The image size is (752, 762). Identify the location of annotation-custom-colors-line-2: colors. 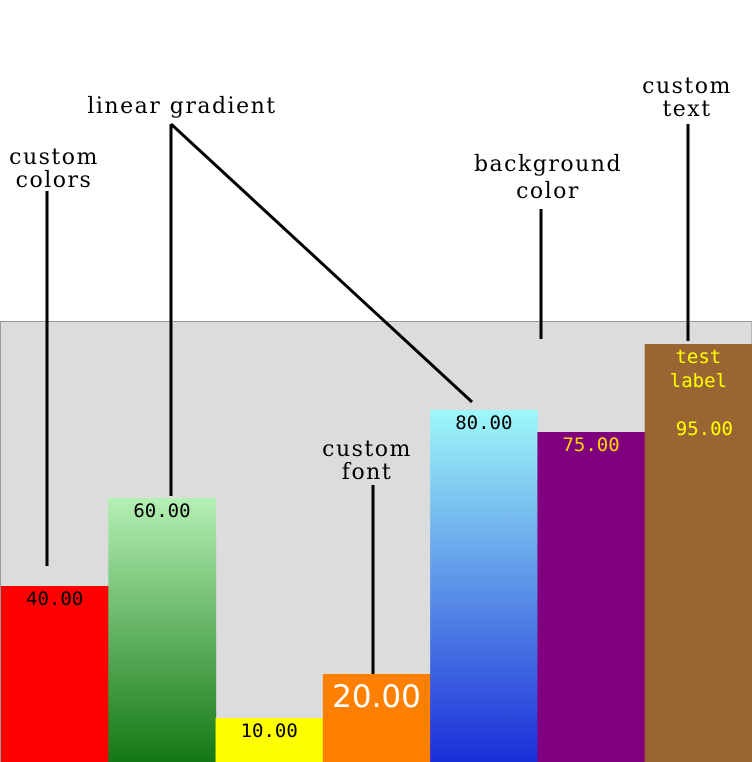
(54, 180).